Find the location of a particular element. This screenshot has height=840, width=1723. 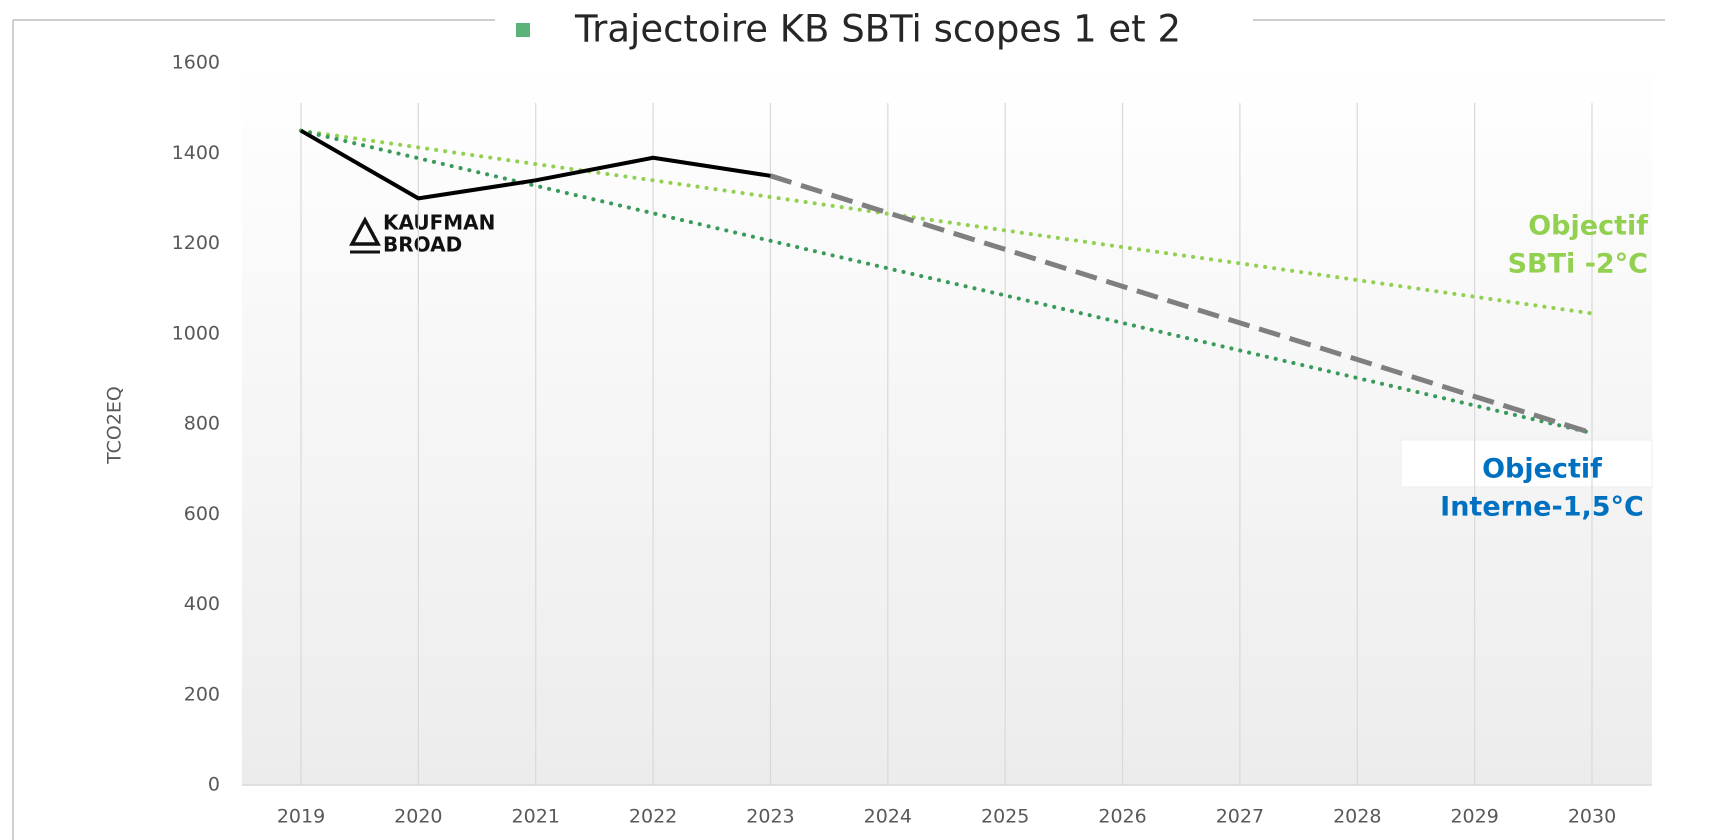

x-tick-label: 2029 is located at coordinates (1474, 817).